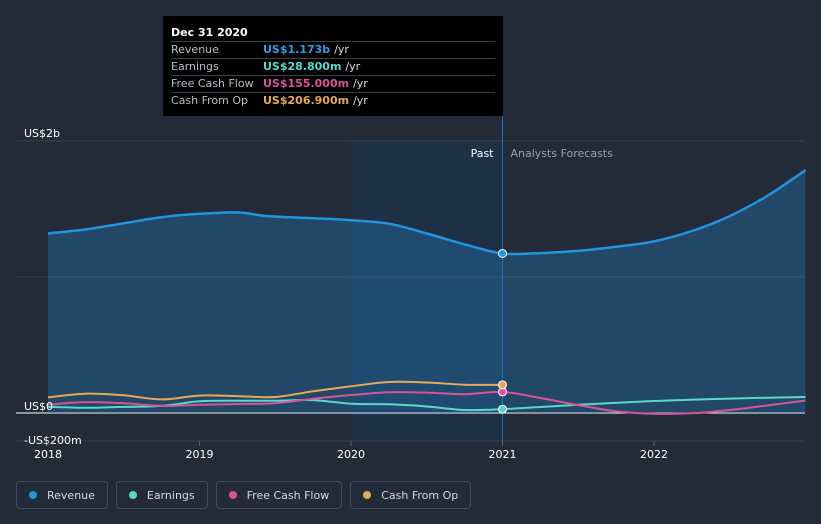 The height and width of the screenshot is (524, 821). I want to click on tooltip-label: Free Cash Flow, so click(212, 83).